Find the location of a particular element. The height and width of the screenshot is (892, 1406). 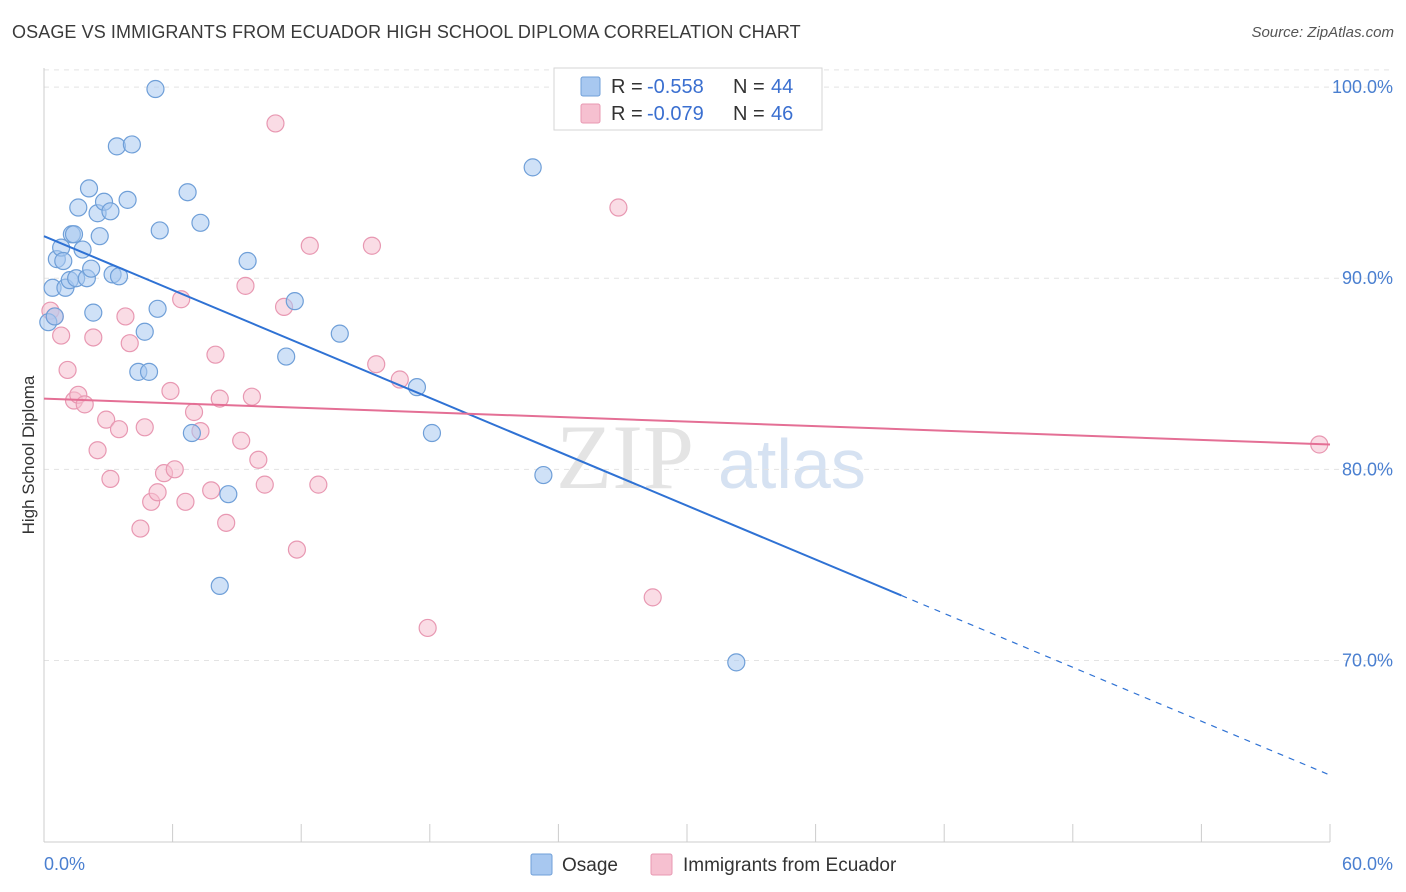

ecuador-trend-line is located at coordinates (687, 421).